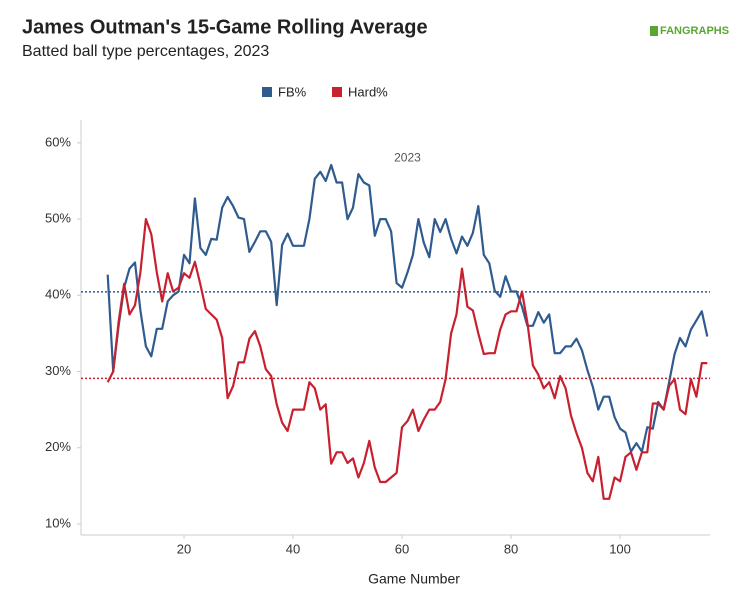 This screenshot has height=614, width=756. Describe the element at coordinates (511, 548) in the screenshot. I see `x-tick-label: 80` at that location.